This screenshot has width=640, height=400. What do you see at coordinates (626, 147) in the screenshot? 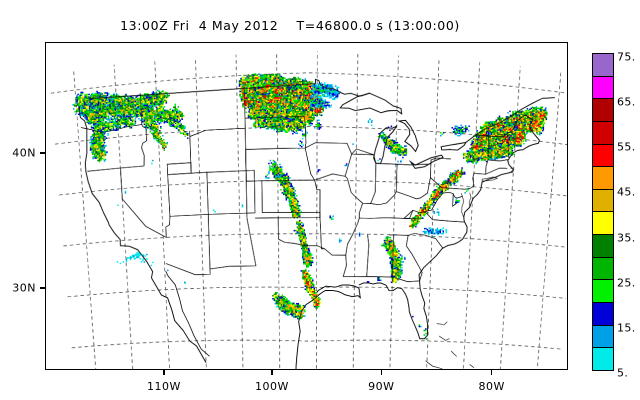
I see `colorbar-tick-label: 55.` at bounding box center [626, 147].